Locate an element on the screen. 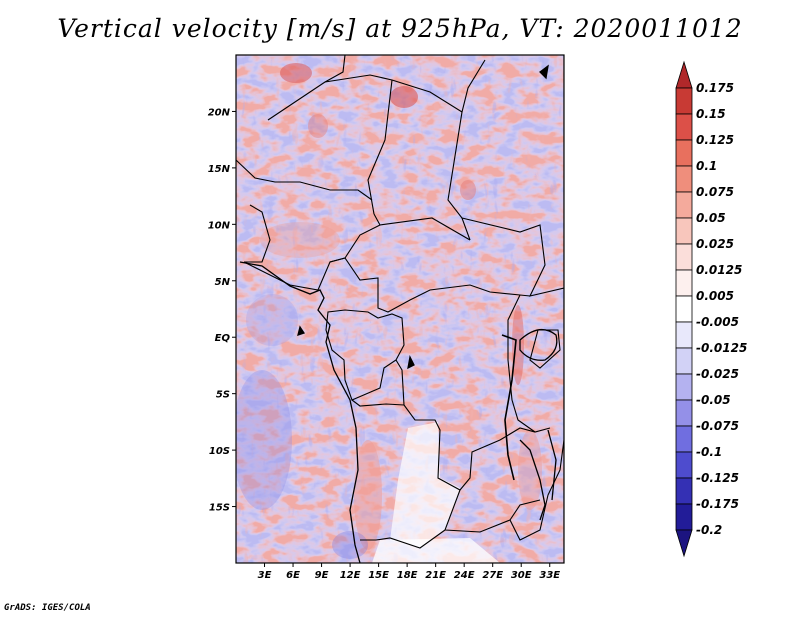  latitude-axis: 20N 15N 10N 5N EQ 5S 10S 15S is located at coordinates (222, 310).